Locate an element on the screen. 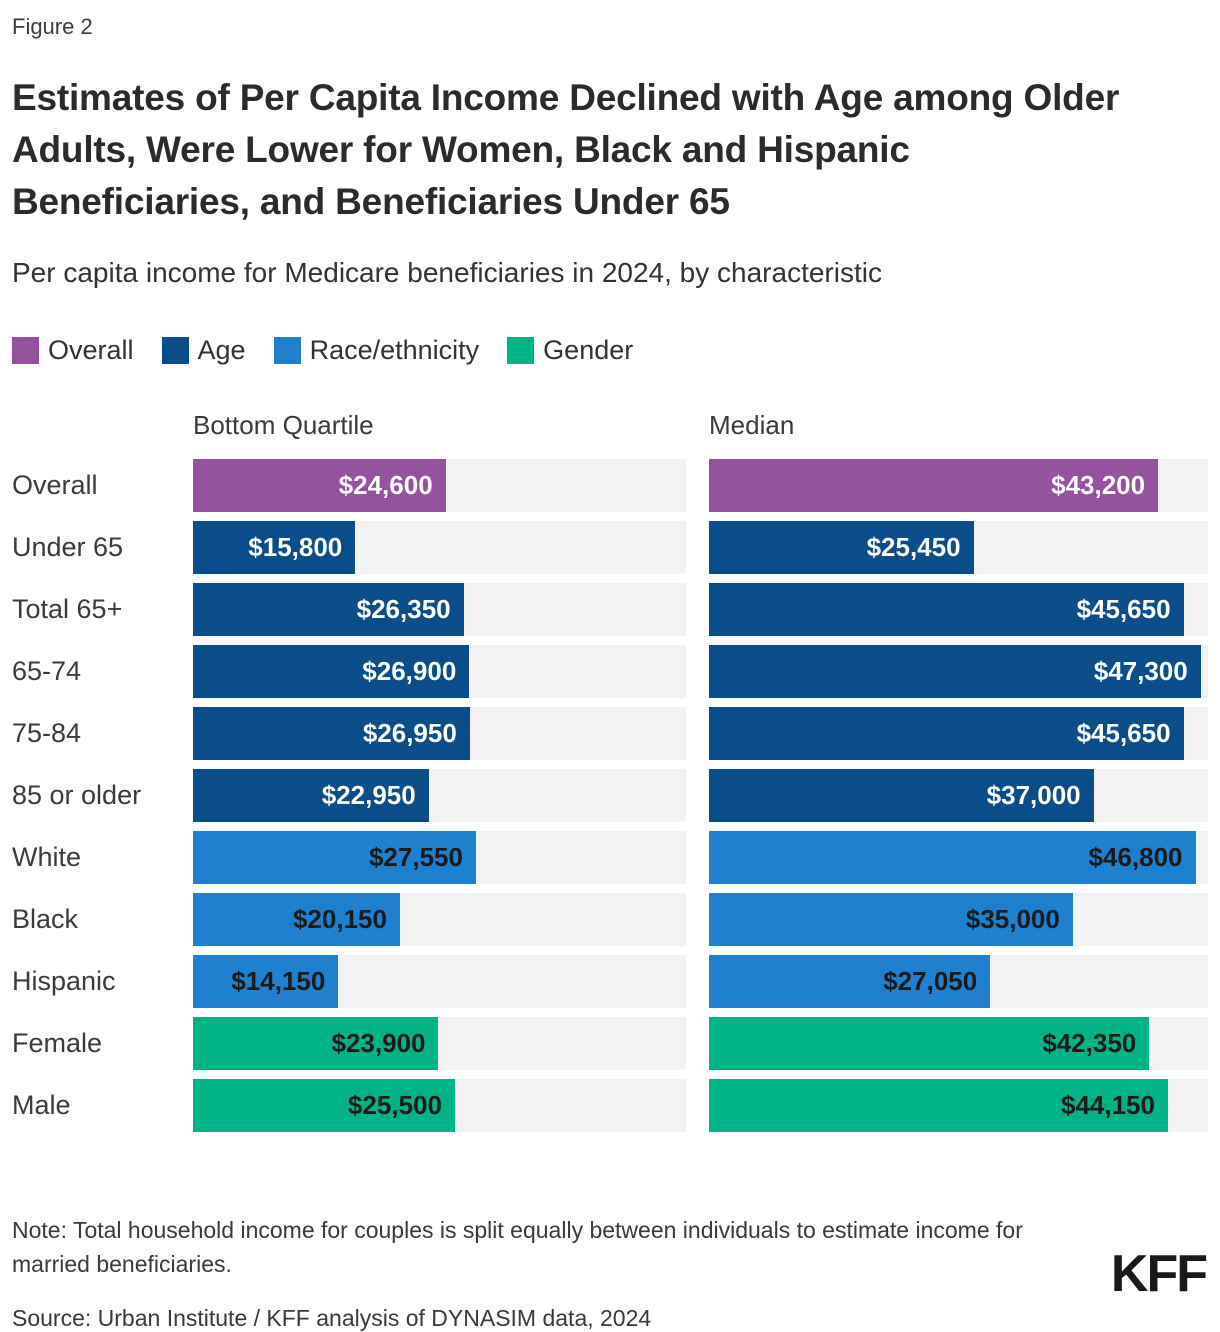  bottom-quartile-track-under-65: $15,800 is located at coordinates (439, 548).